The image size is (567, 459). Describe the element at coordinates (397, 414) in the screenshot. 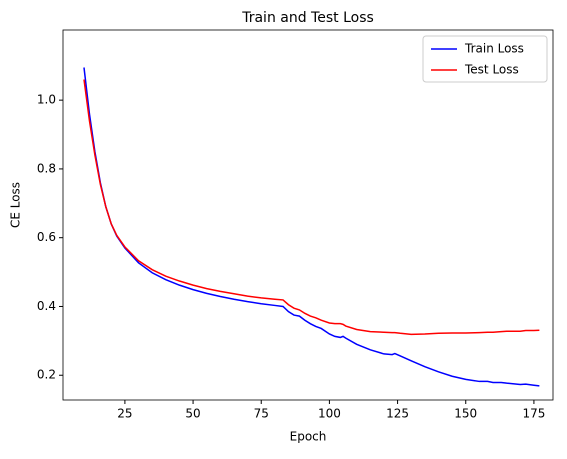

I see `x-tick-label: 125` at that location.